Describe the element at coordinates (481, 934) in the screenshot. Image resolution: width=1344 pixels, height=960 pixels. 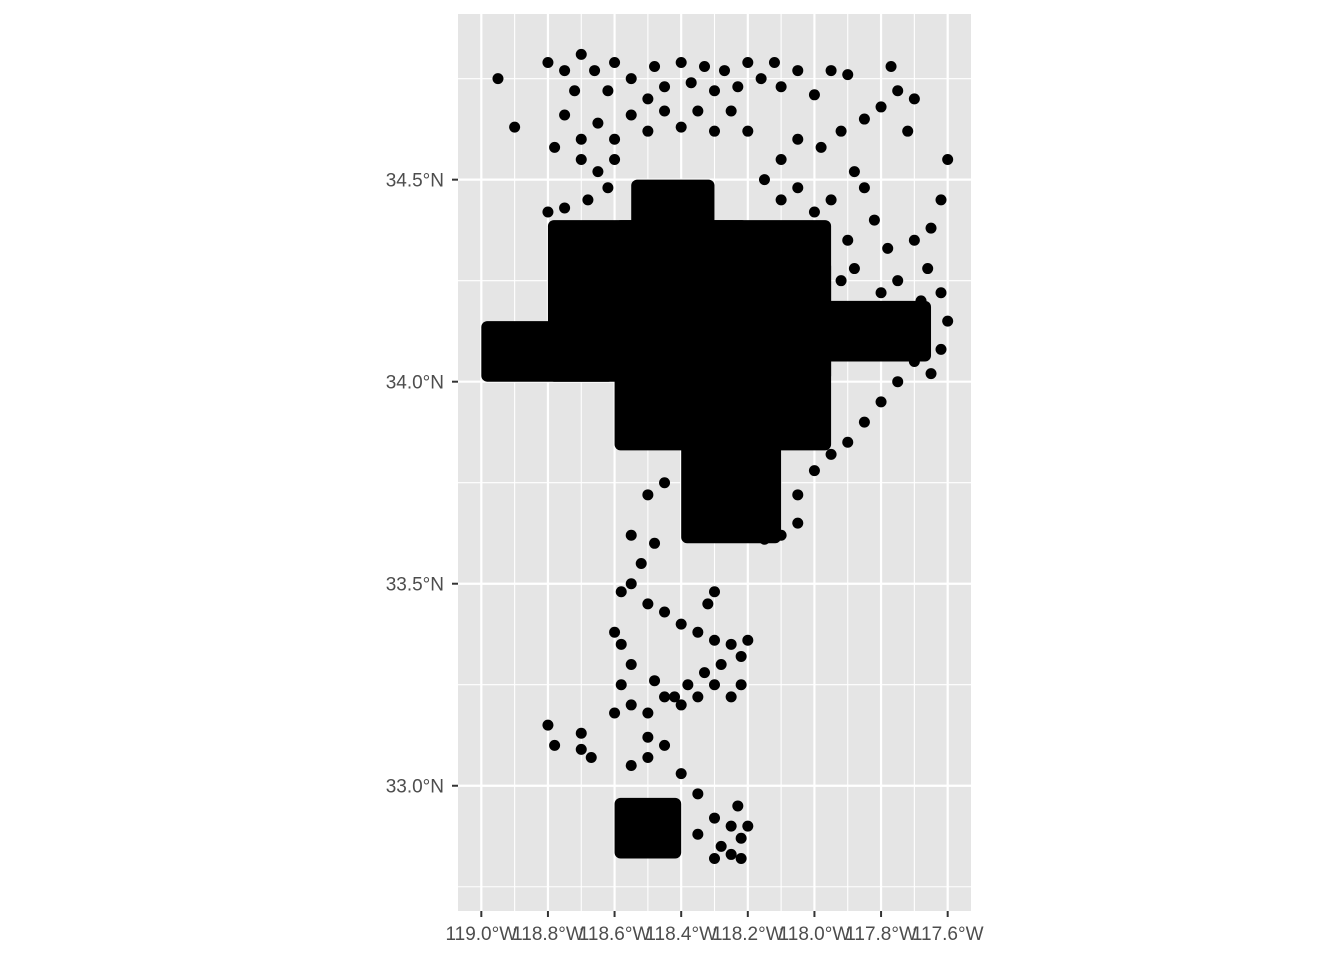
I see `x-tick-label: 119.0°W` at that location.